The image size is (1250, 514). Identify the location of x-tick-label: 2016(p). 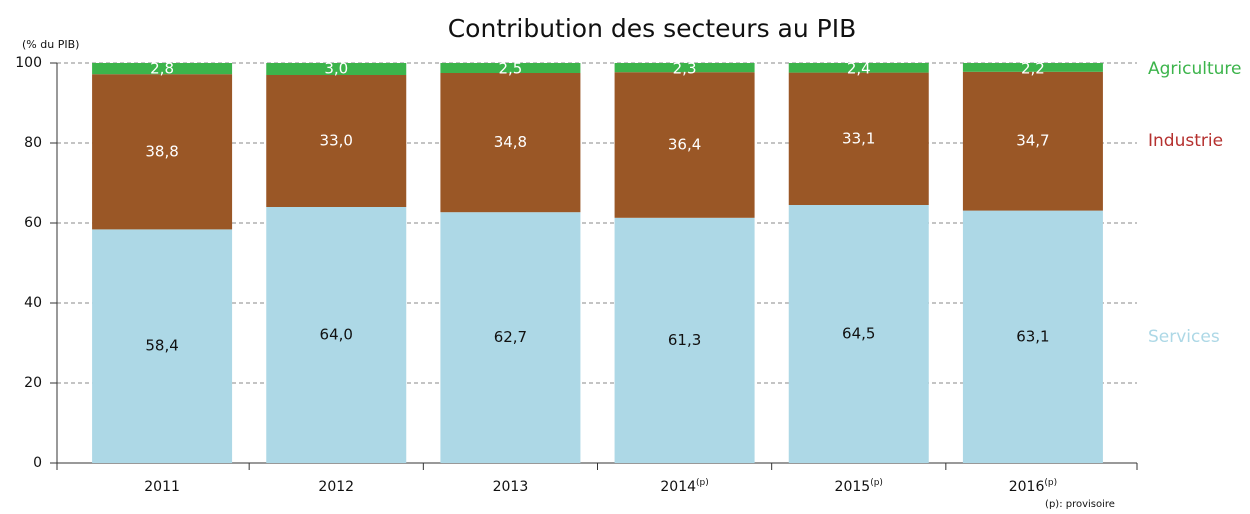
(1033, 487).